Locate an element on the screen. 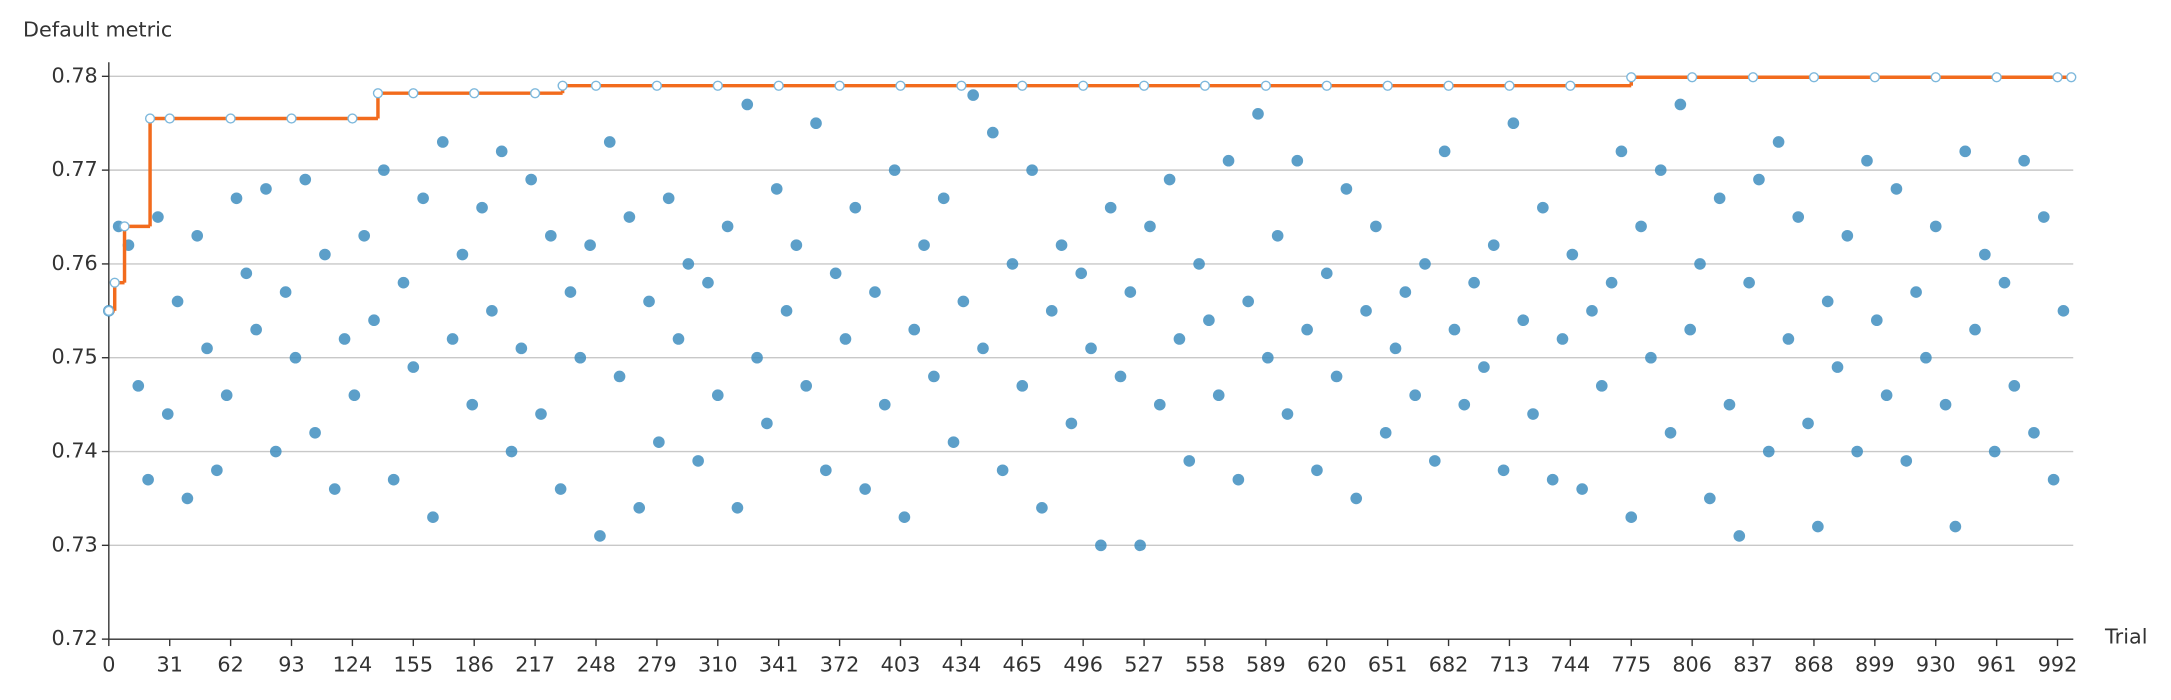  x-tick-label: 961 is located at coordinates (1997, 664).